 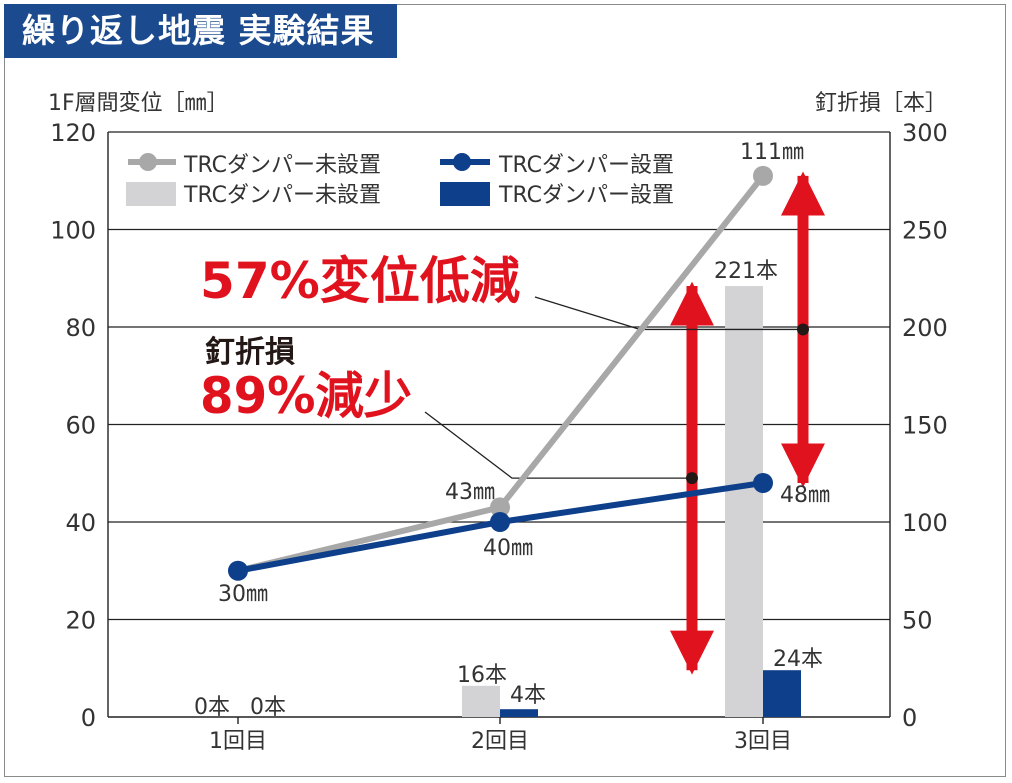 What do you see at coordinates (80, 328) in the screenshot?
I see `left-tick-label: 80` at bounding box center [80, 328].